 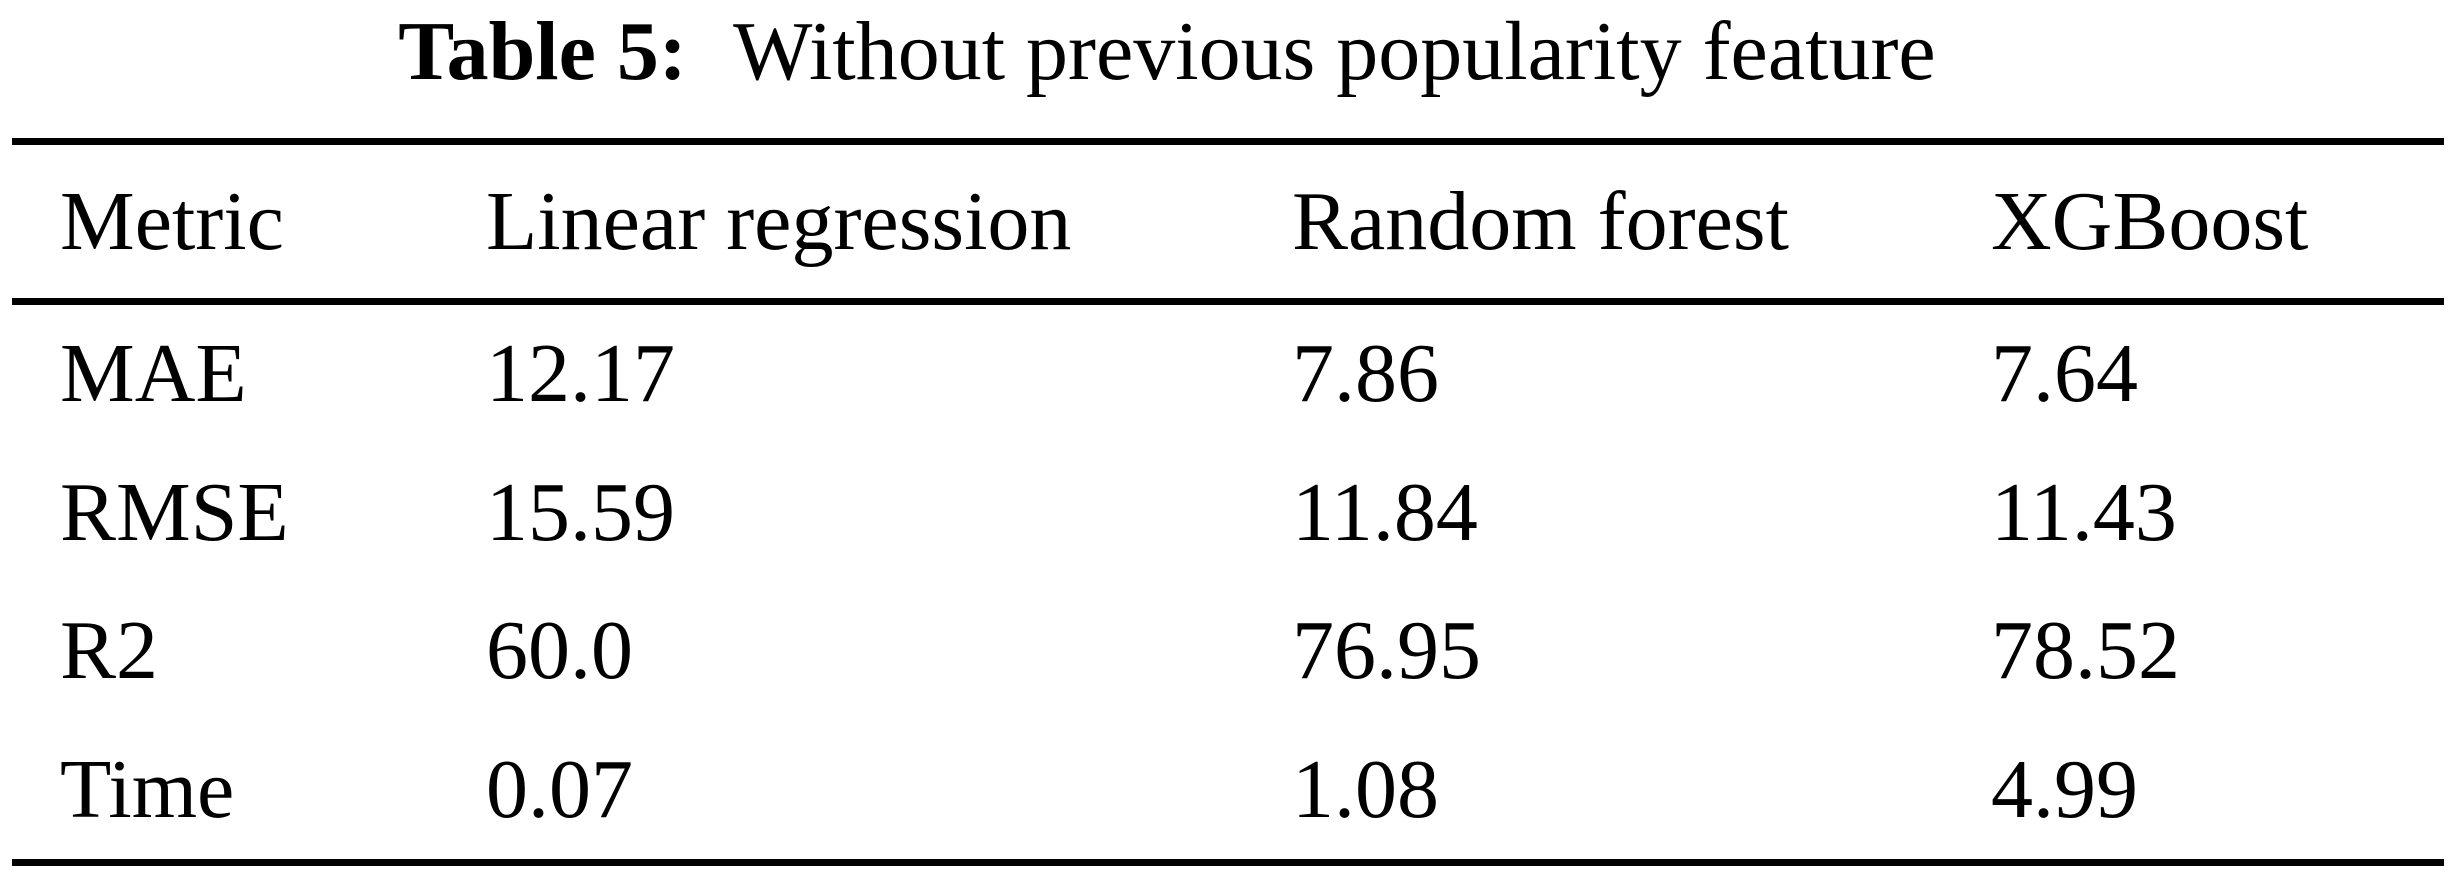 What do you see at coordinates (1386, 651) in the screenshot?
I see `value-cell: 76.95` at bounding box center [1386, 651].